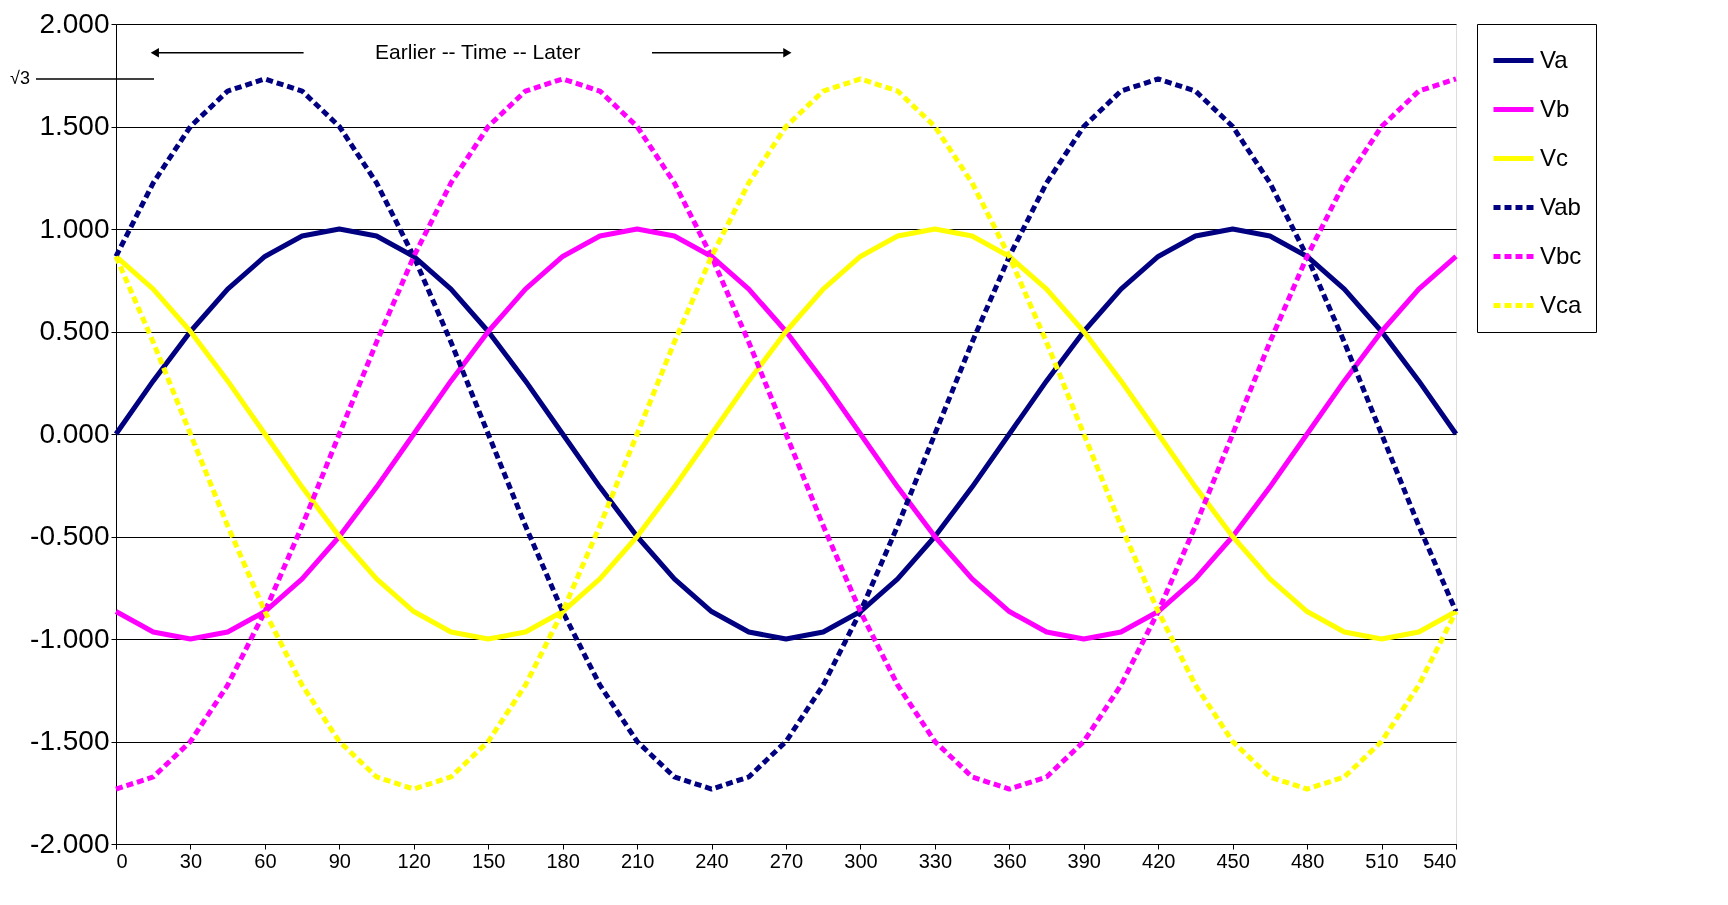 This screenshot has height=905, width=1728. Describe the element at coordinates (74, 433) in the screenshot. I see `y-tick-label: 0.000` at that location.